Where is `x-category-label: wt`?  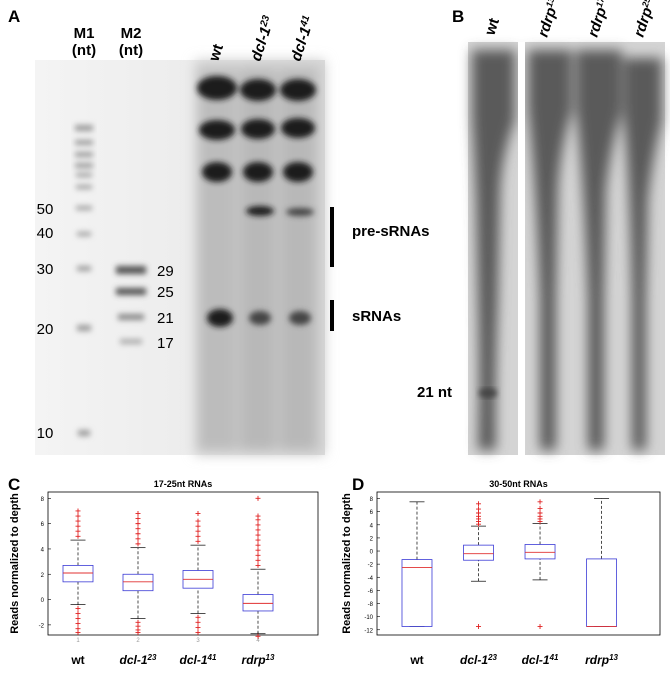 x-category-label: wt is located at coordinates (77, 660).